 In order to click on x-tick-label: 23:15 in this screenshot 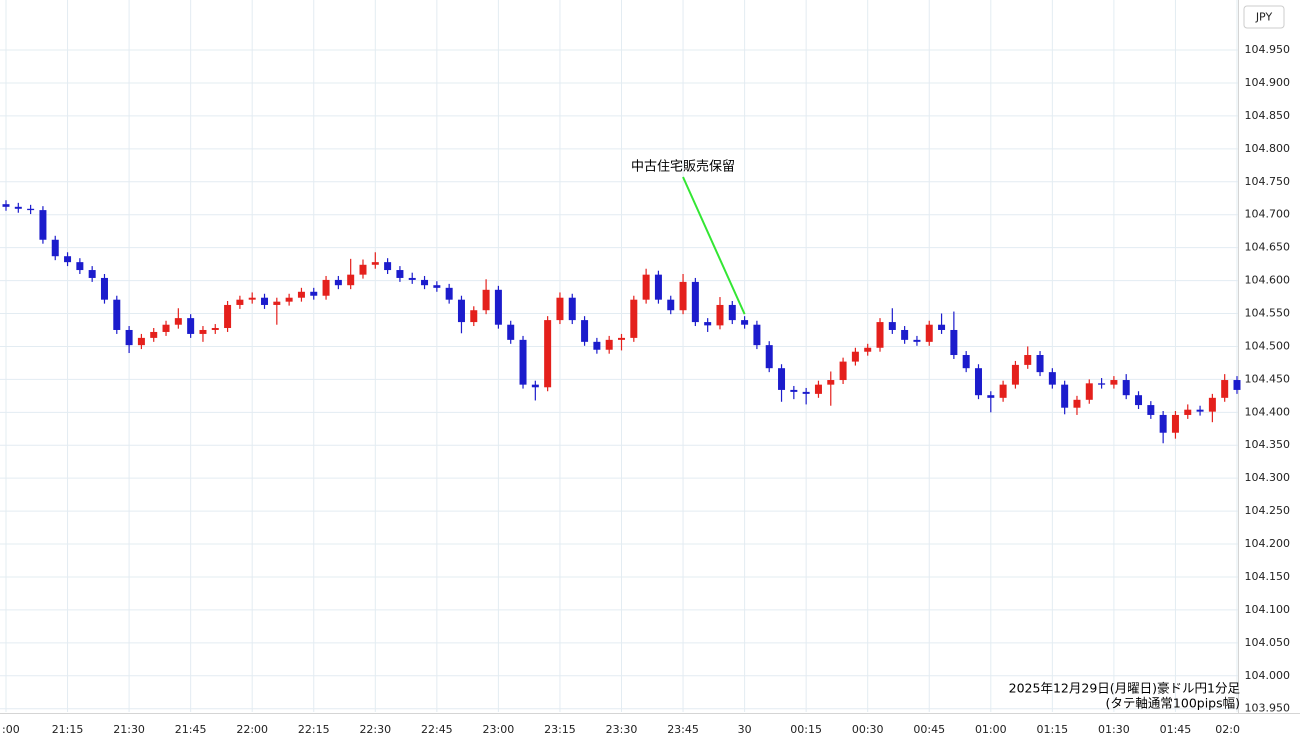, I will do `click(560, 729)`.